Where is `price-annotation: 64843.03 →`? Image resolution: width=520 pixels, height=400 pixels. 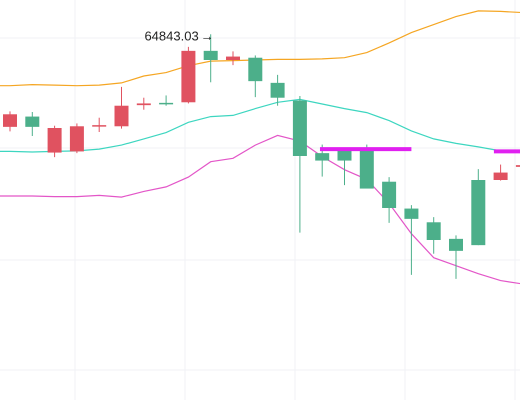
price-annotation: 64843.03 → is located at coordinates (178, 35).